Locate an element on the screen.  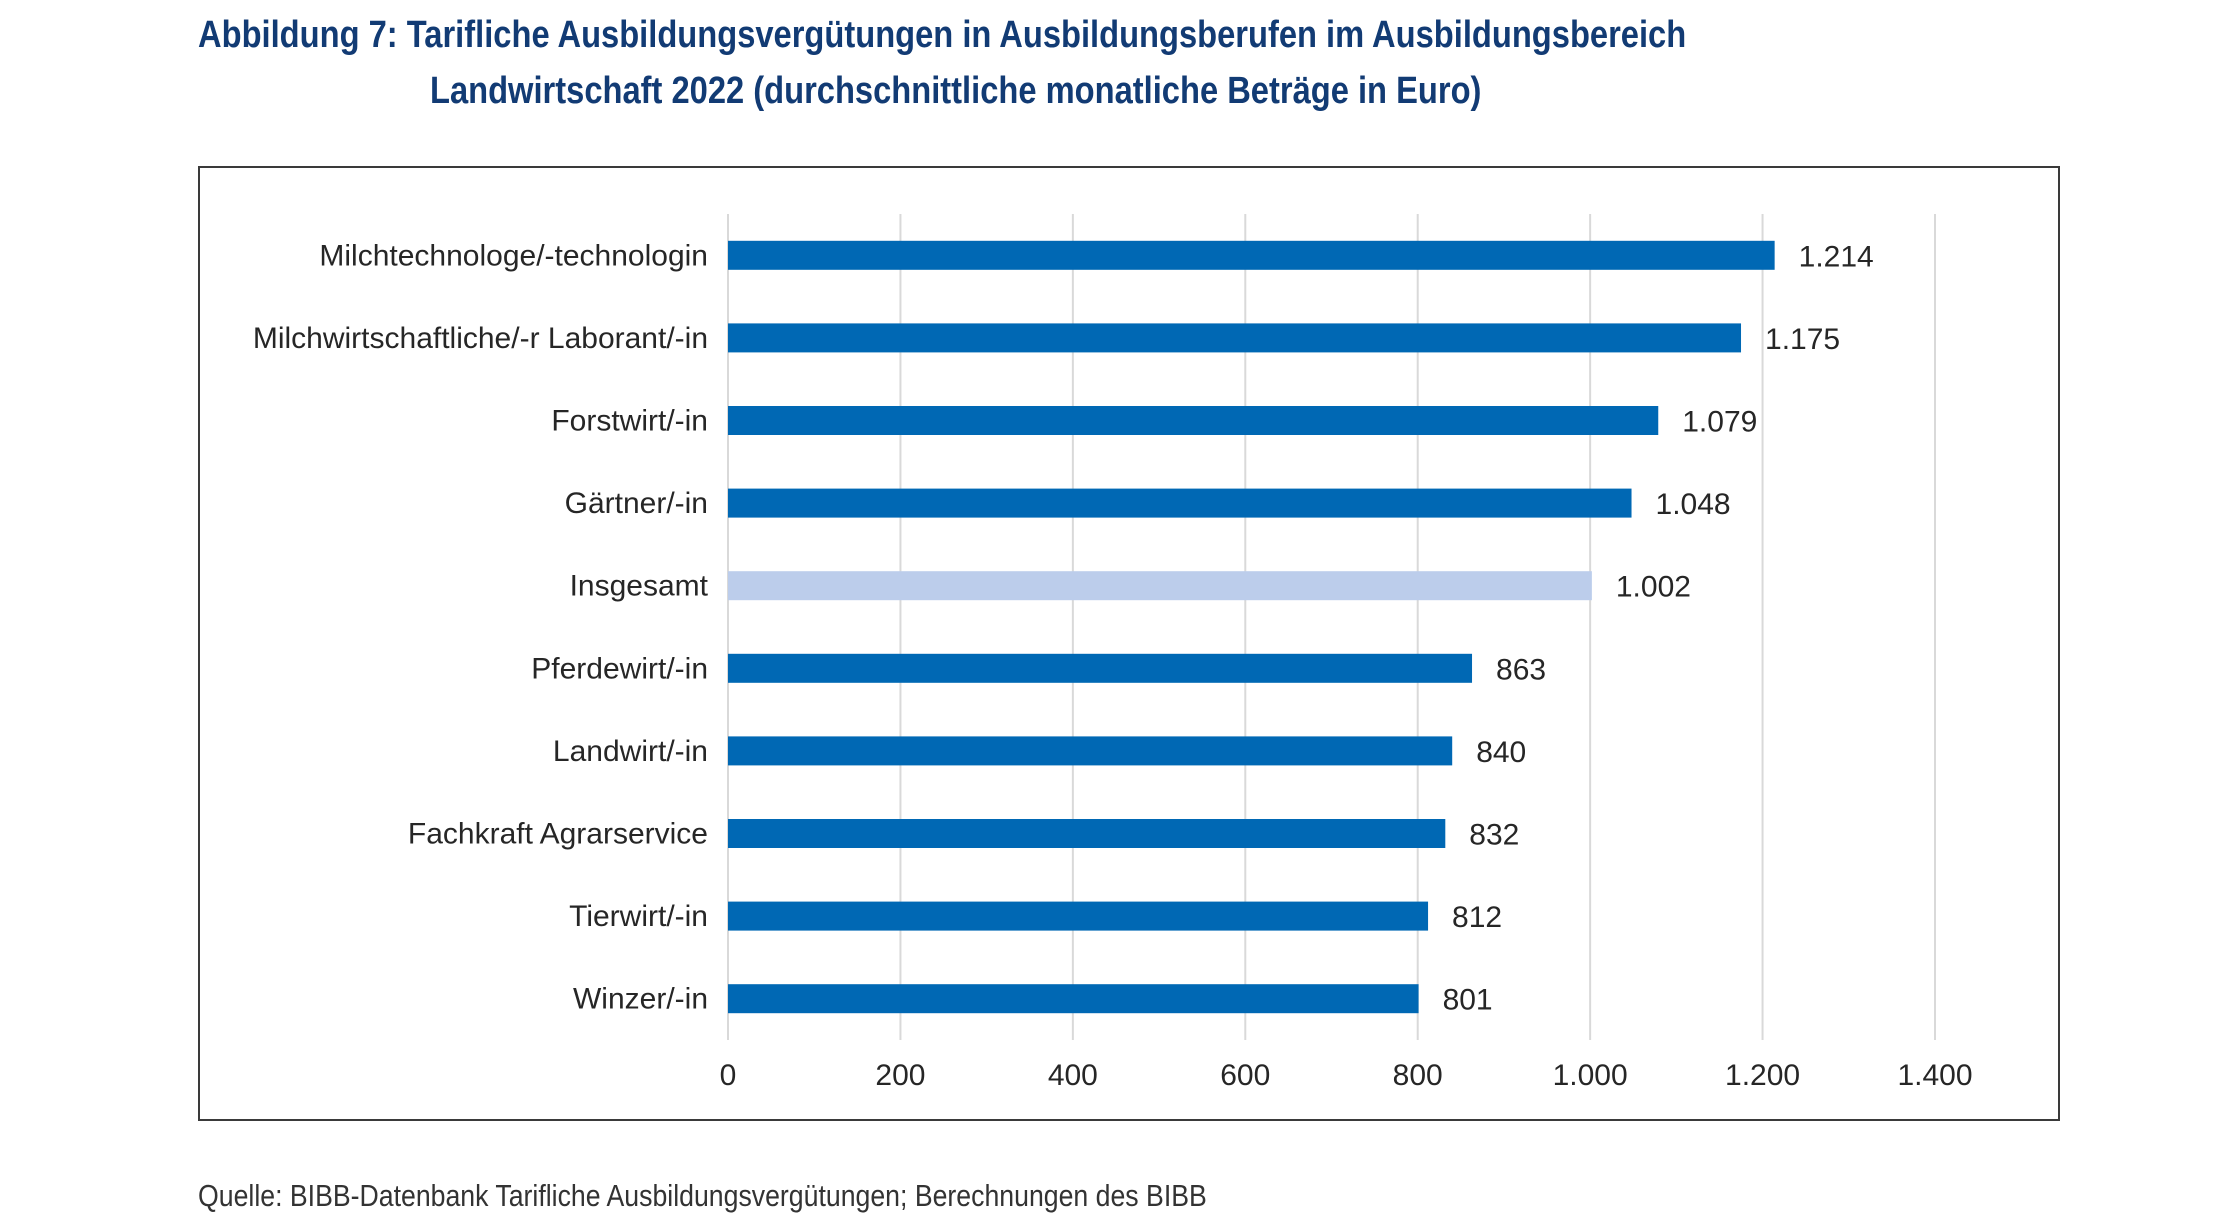
category-label: Fachkraft Agrarservice is located at coordinates (558, 834).